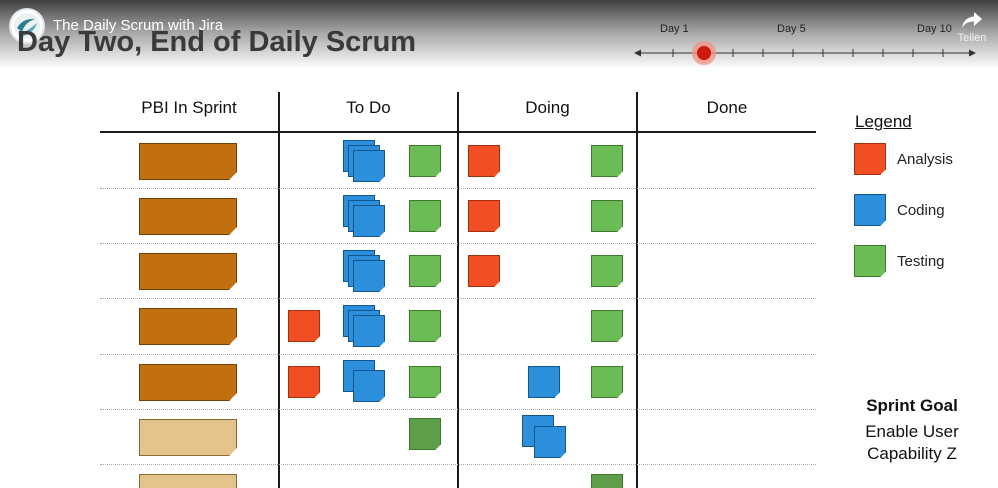 This screenshot has width=998, height=488. I want to click on slide-title: Day Two, End of Daily Scrum, so click(217, 42).